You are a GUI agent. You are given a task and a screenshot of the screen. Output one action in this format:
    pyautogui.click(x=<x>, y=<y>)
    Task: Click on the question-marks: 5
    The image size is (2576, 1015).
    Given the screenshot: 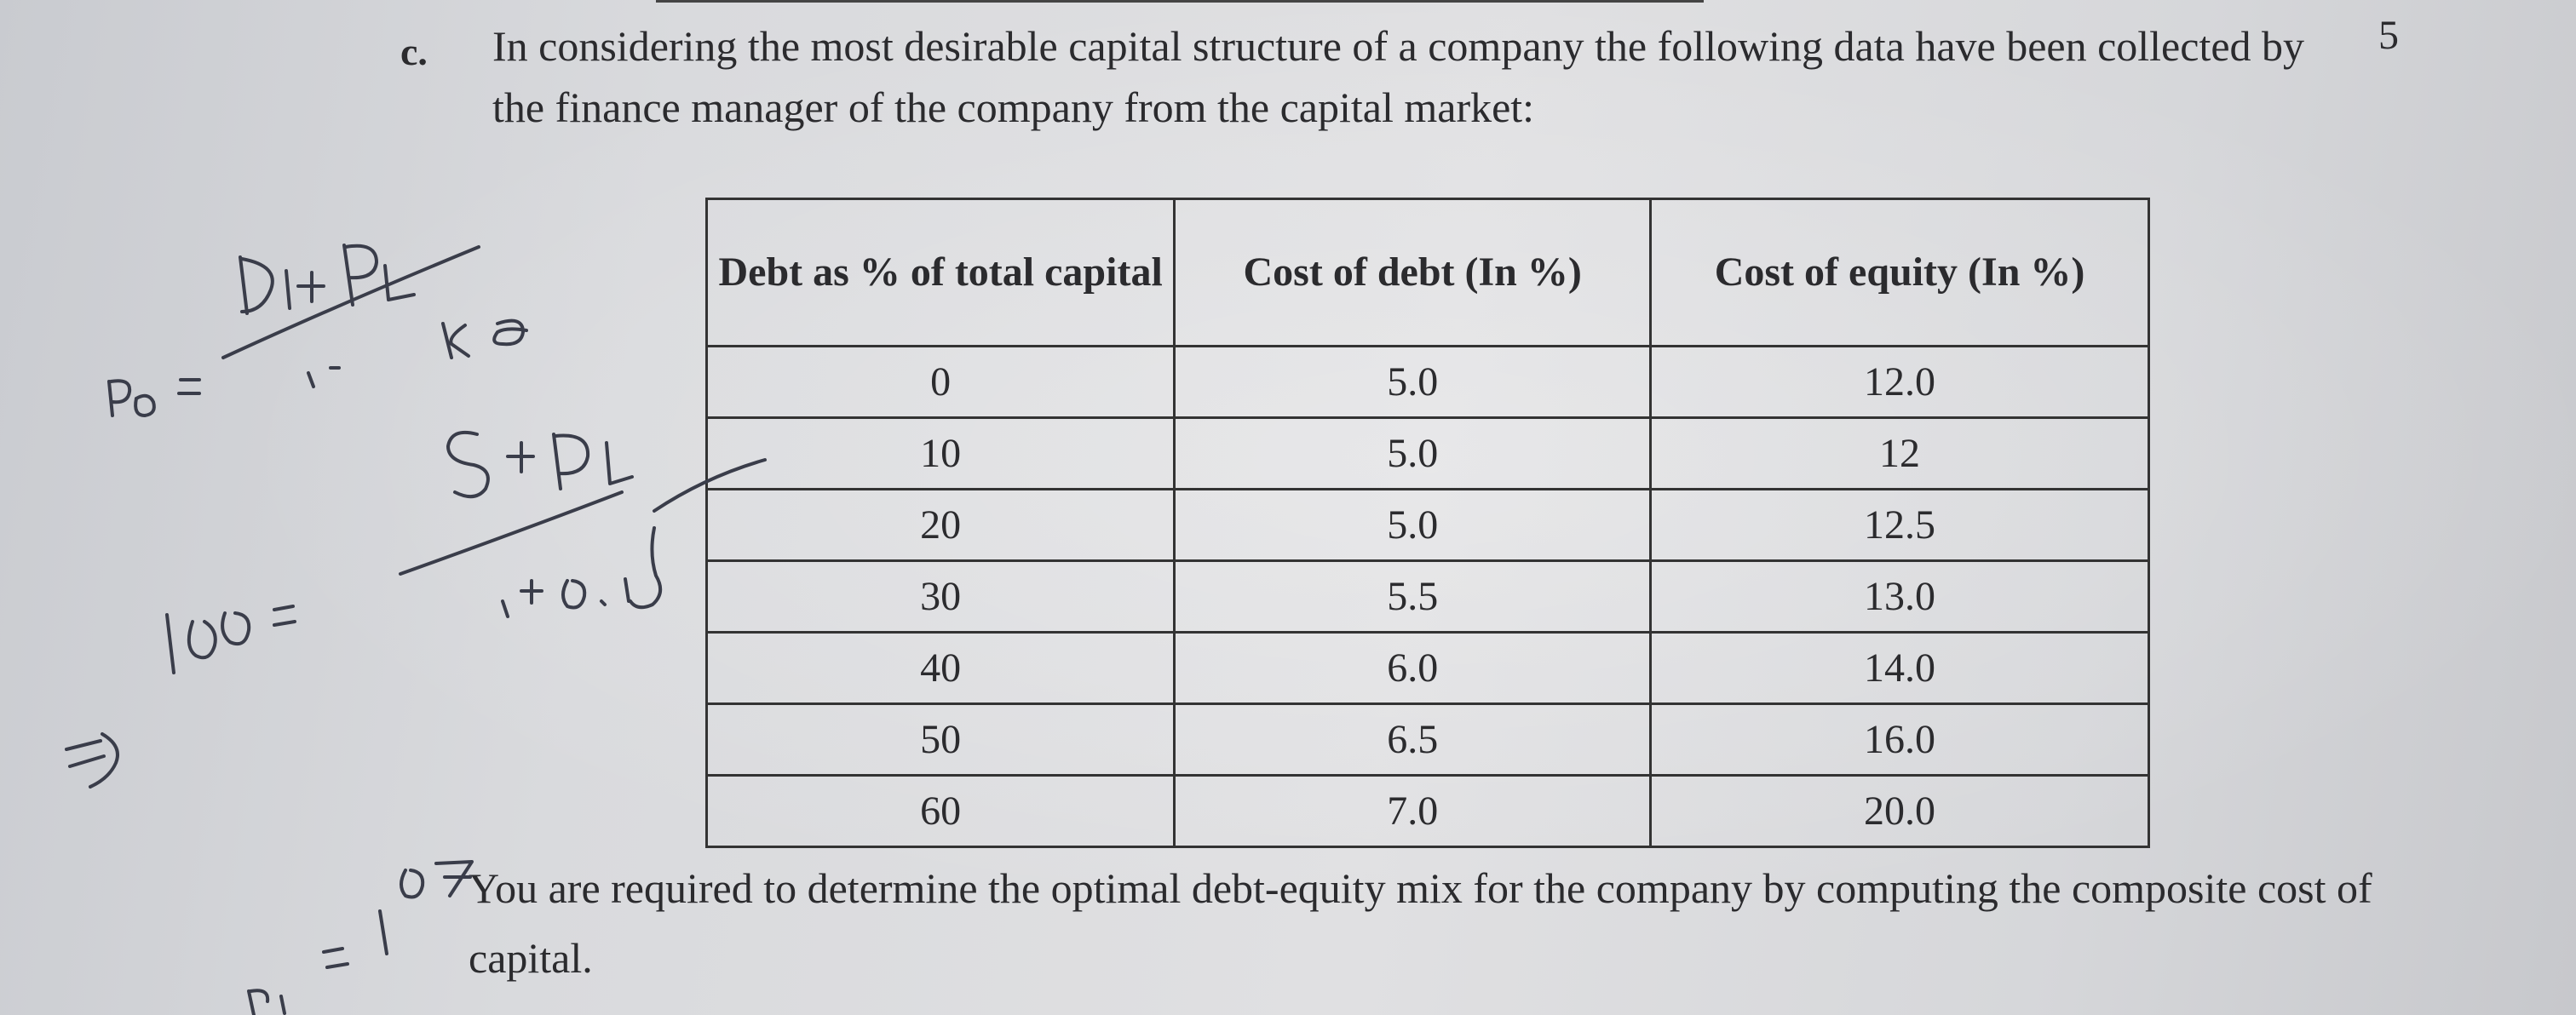 What is the action you would take?
    pyautogui.click(x=2389, y=35)
    